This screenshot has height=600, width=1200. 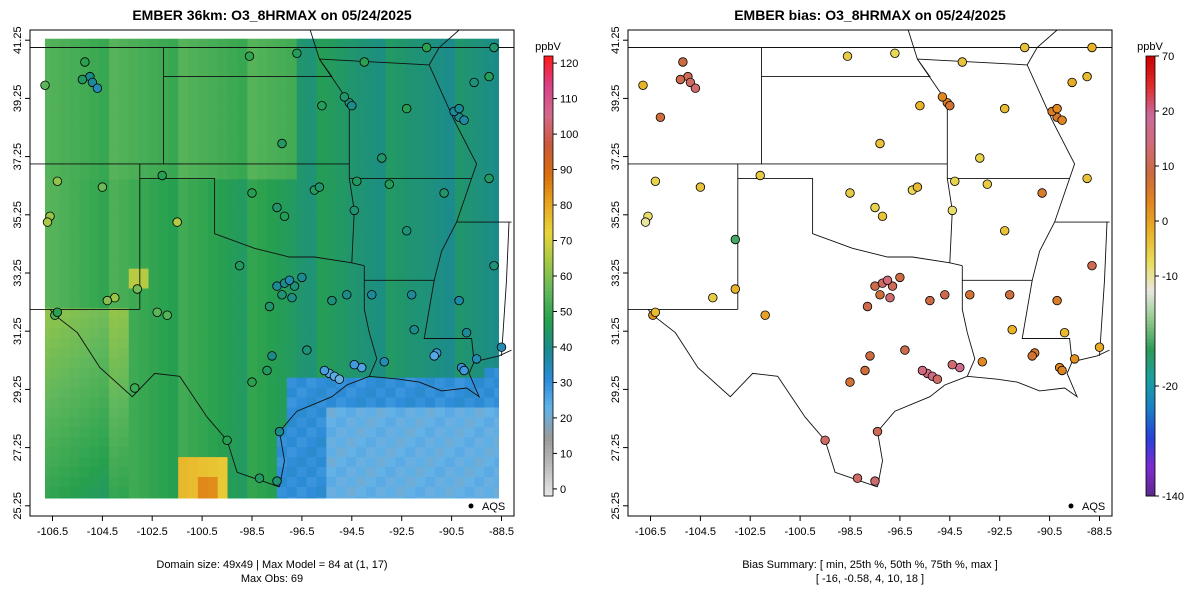 I want to click on colorbar-tick-label: 0, so click(x=563, y=490).